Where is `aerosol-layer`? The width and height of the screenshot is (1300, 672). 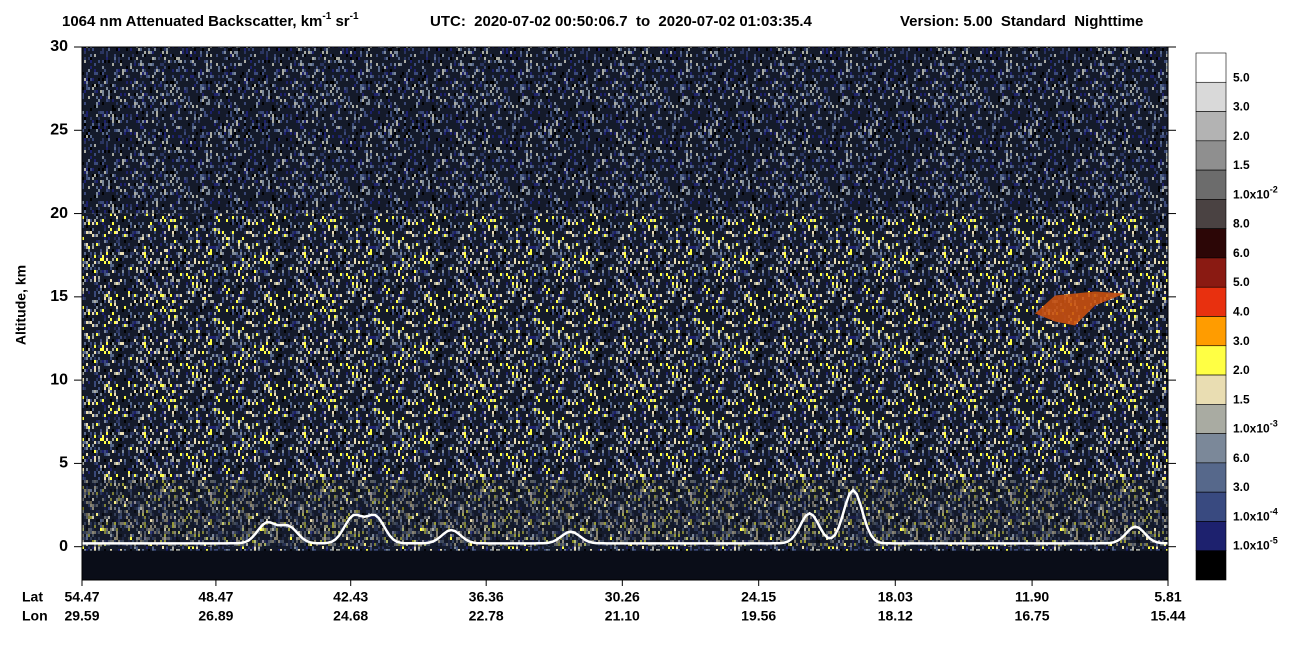 aerosol-layer is located at coordinates (625, 513).